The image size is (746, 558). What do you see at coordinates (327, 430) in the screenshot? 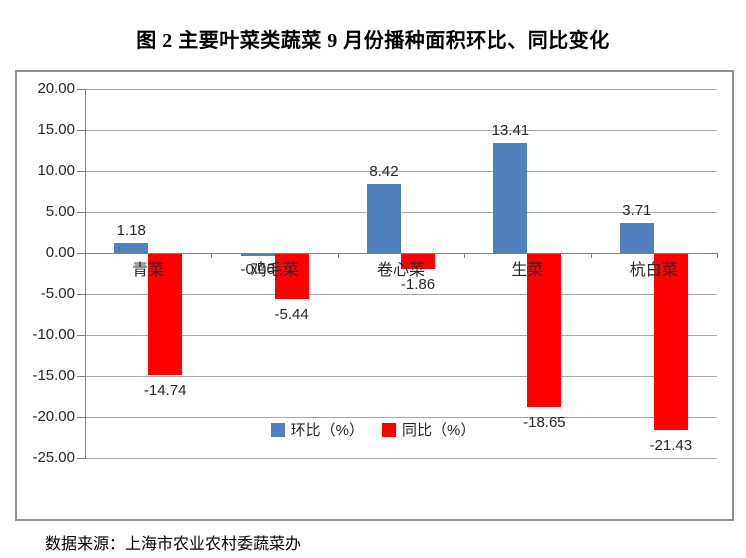
I see `legend-label-mom: 环比（%）` at bounding box center [327, 430].